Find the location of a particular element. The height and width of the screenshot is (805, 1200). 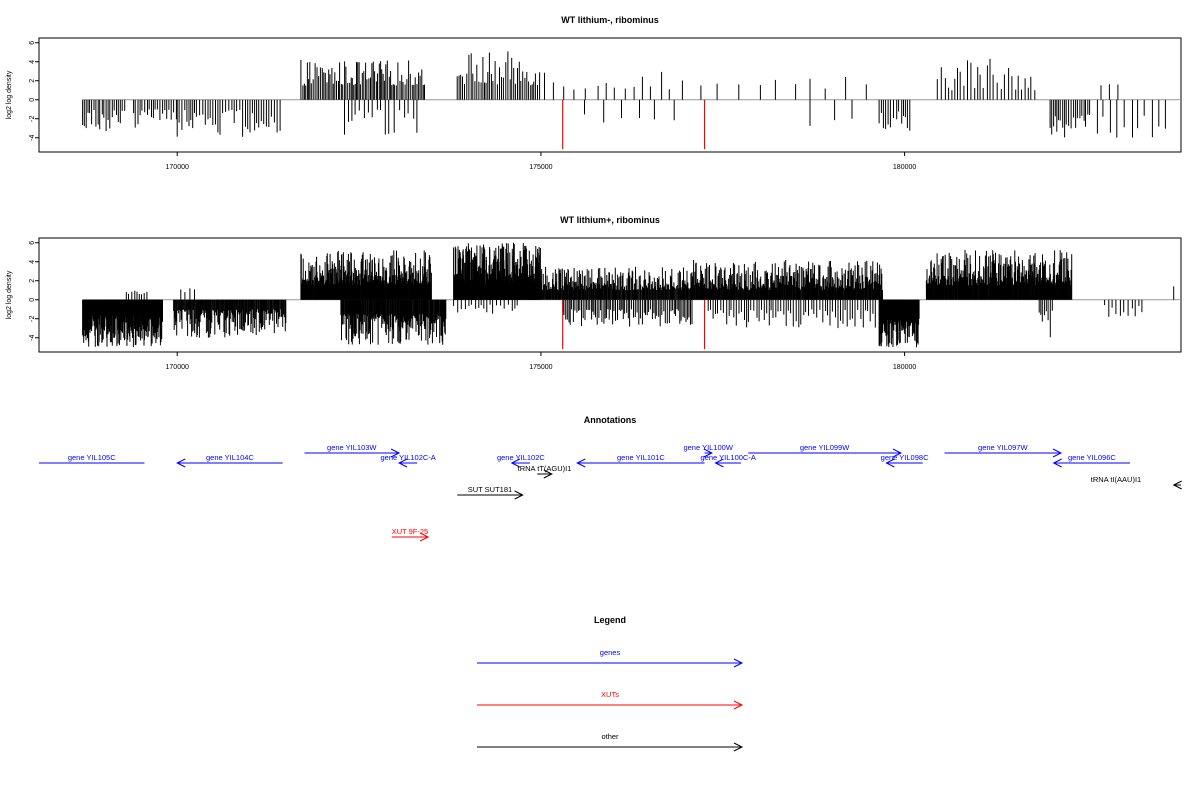

annotation-feature: gene YIL103W is located at coordinates (352, 450).